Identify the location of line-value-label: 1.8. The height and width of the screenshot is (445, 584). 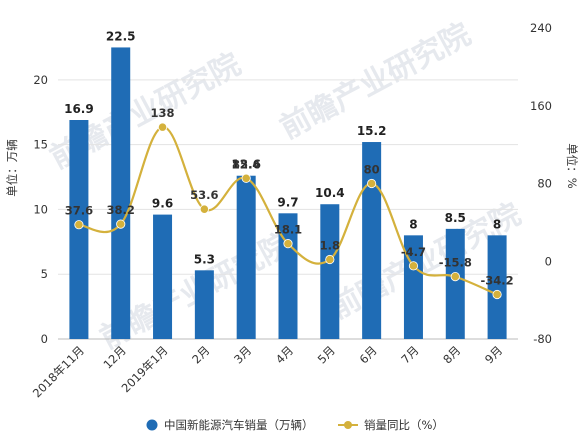
(330, 246).